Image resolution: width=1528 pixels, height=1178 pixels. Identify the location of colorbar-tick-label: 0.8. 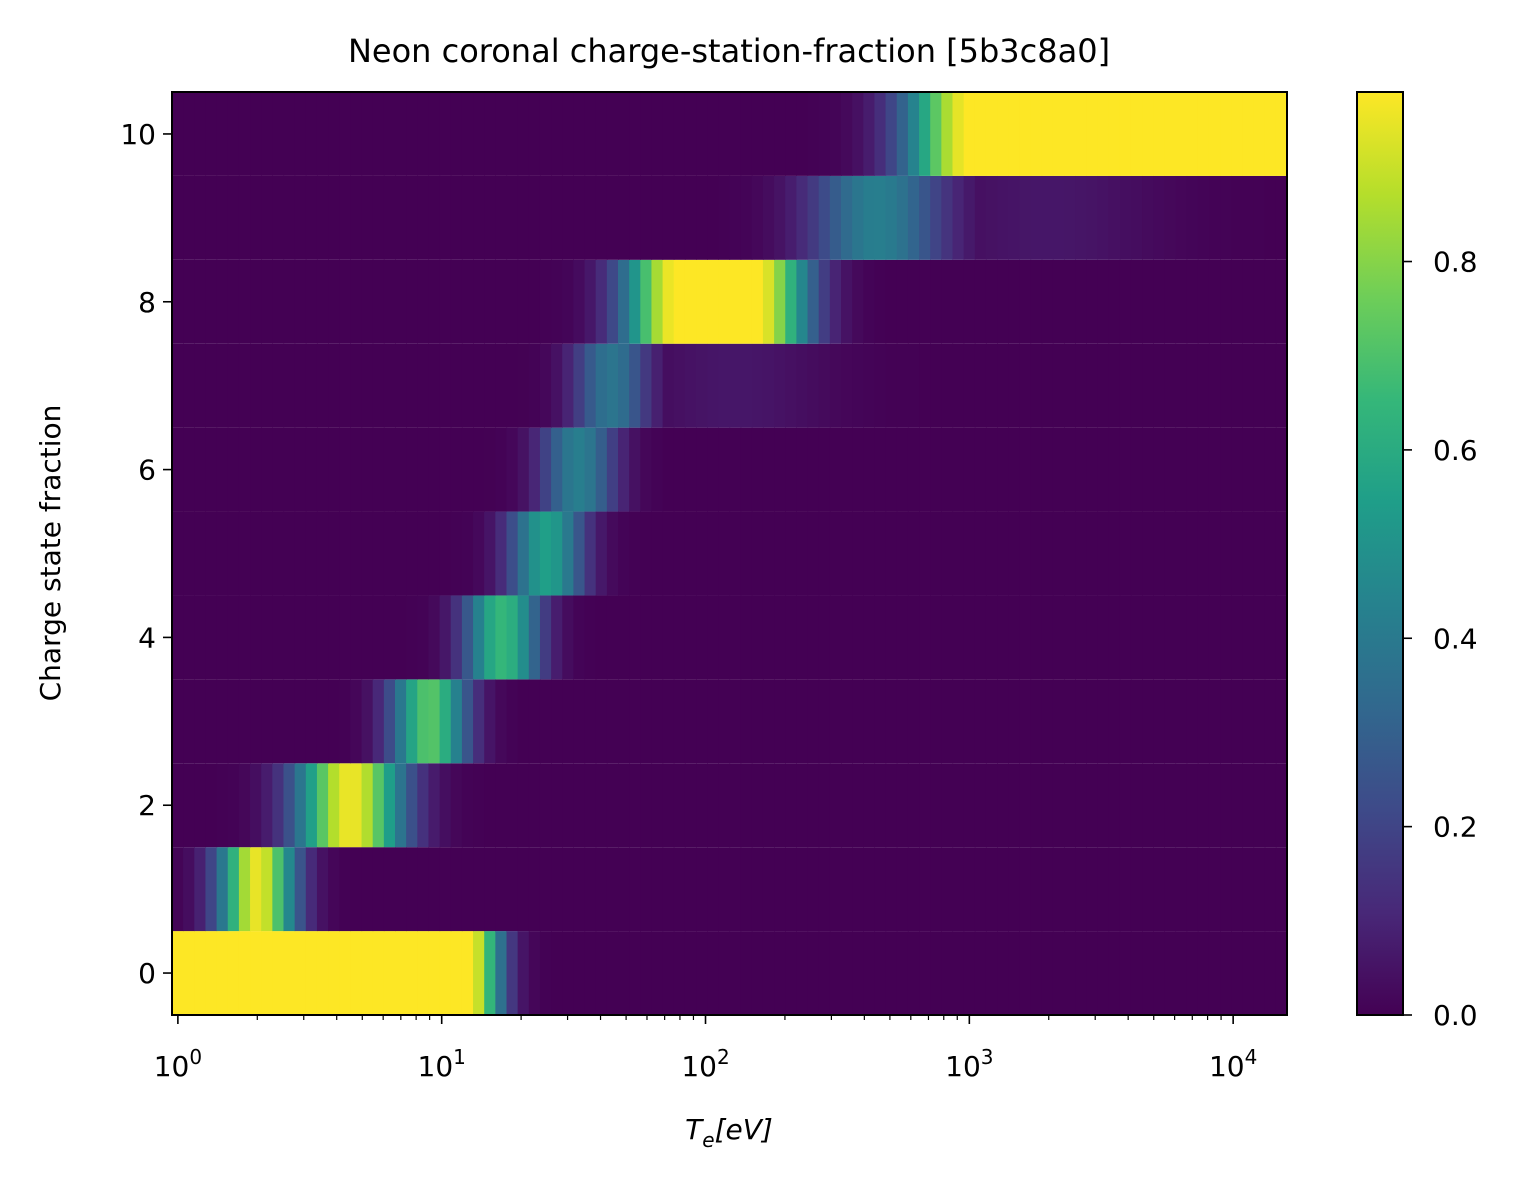
(1455, 262).